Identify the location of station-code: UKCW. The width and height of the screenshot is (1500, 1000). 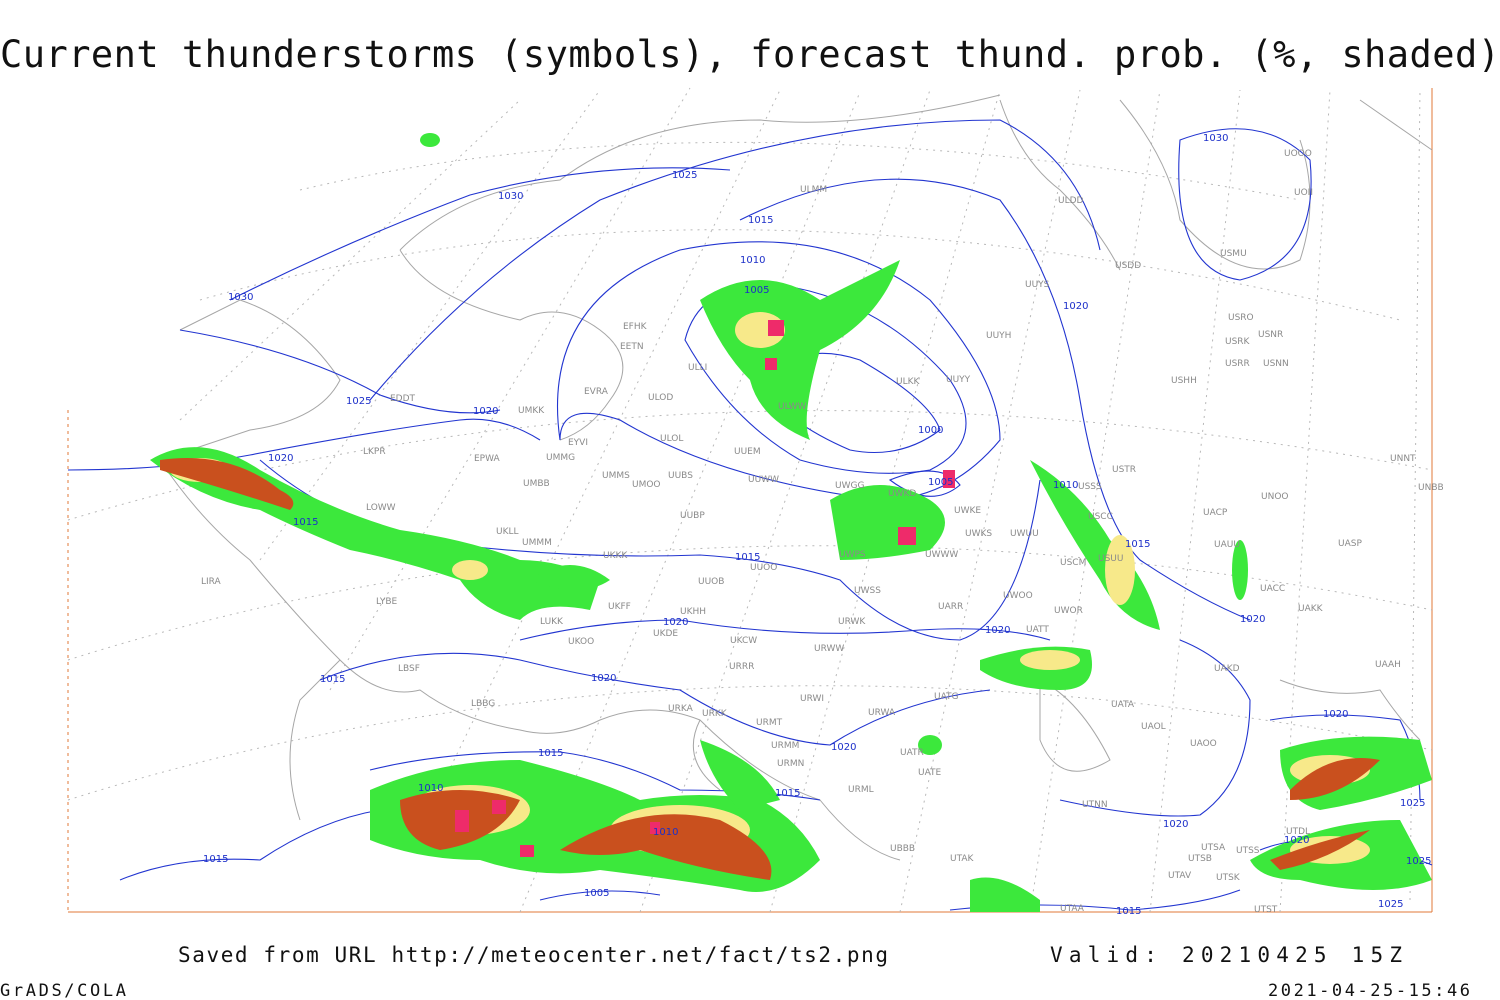
(743, 641).